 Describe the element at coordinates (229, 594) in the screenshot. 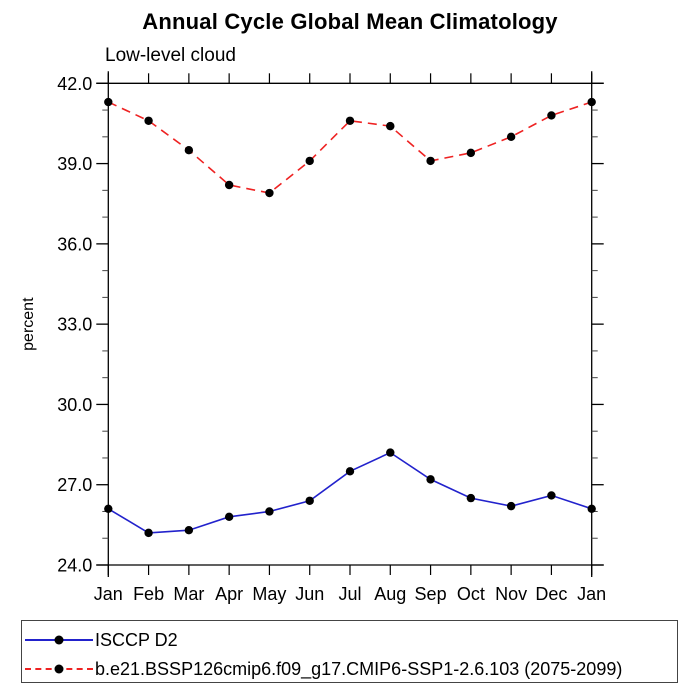

I see `x-tick-label: Apr` at that location.